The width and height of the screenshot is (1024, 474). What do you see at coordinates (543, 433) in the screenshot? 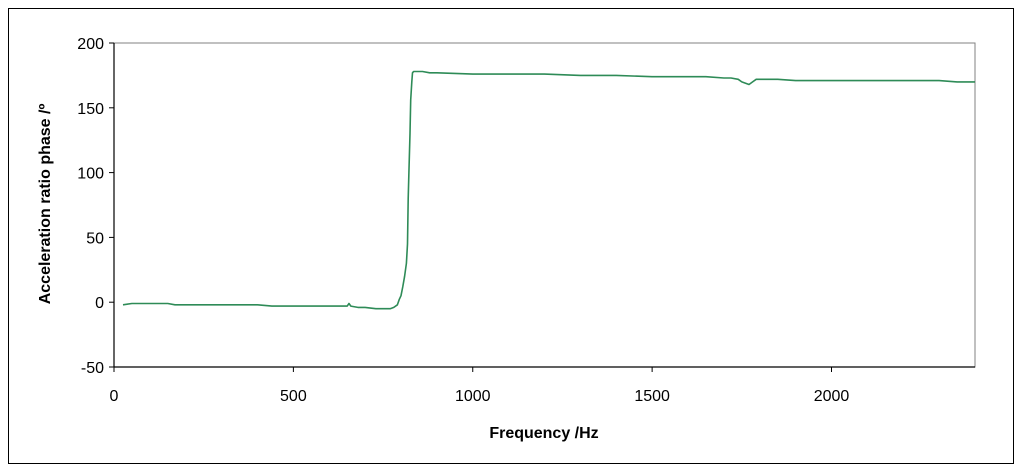
I see `x-axis-title: Frequency /Hz` at bounding box center [543, 433].